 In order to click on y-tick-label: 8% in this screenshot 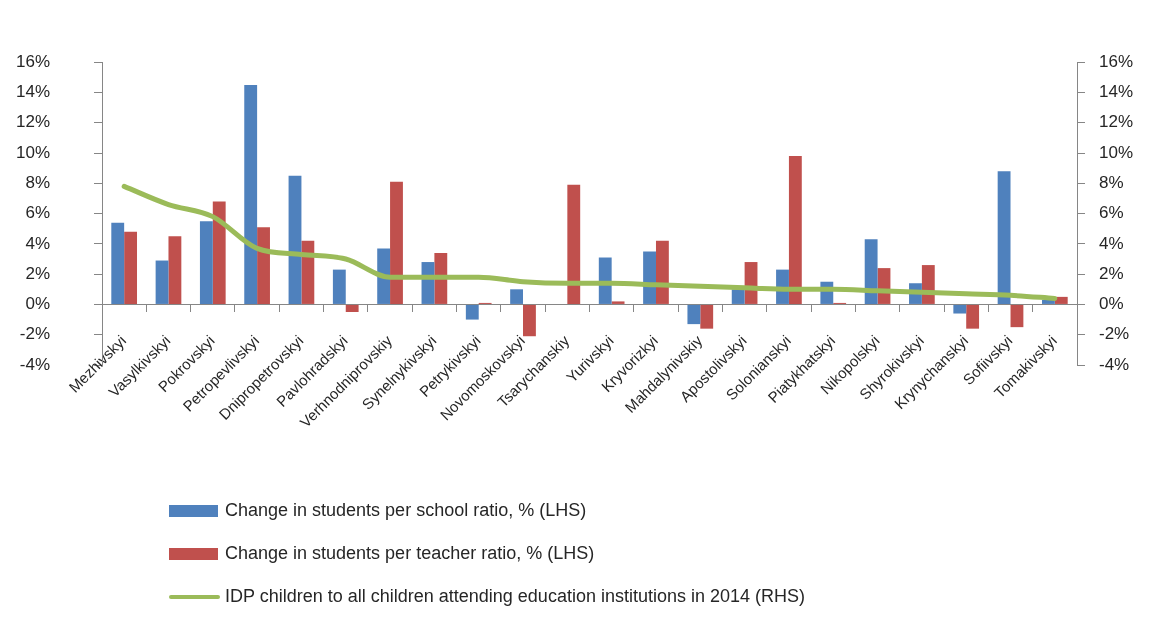, I will do `click(37, 183)`.